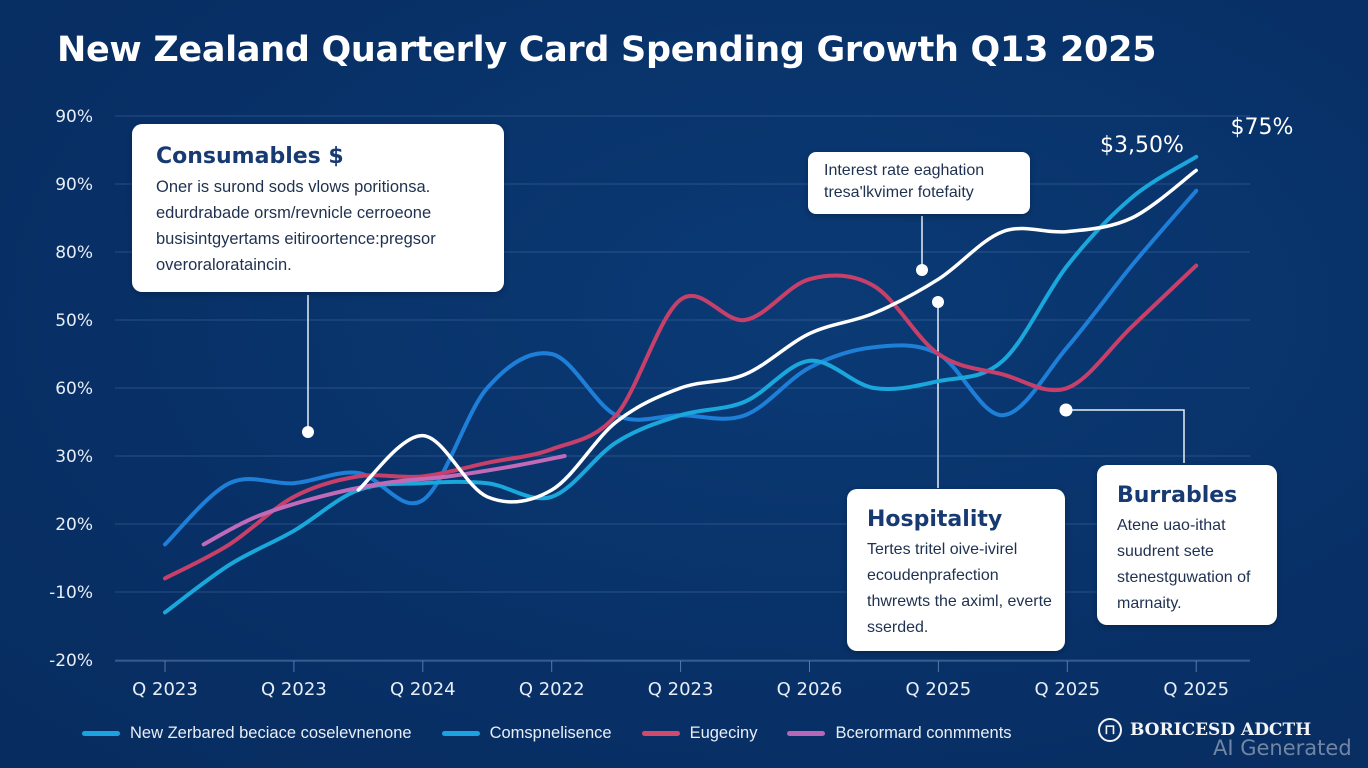 This screenshot has height=768, width=1368. Describe the element at coordinates (1282, 748) in the screenshot. I see `watermark: AI Generated` at that location.